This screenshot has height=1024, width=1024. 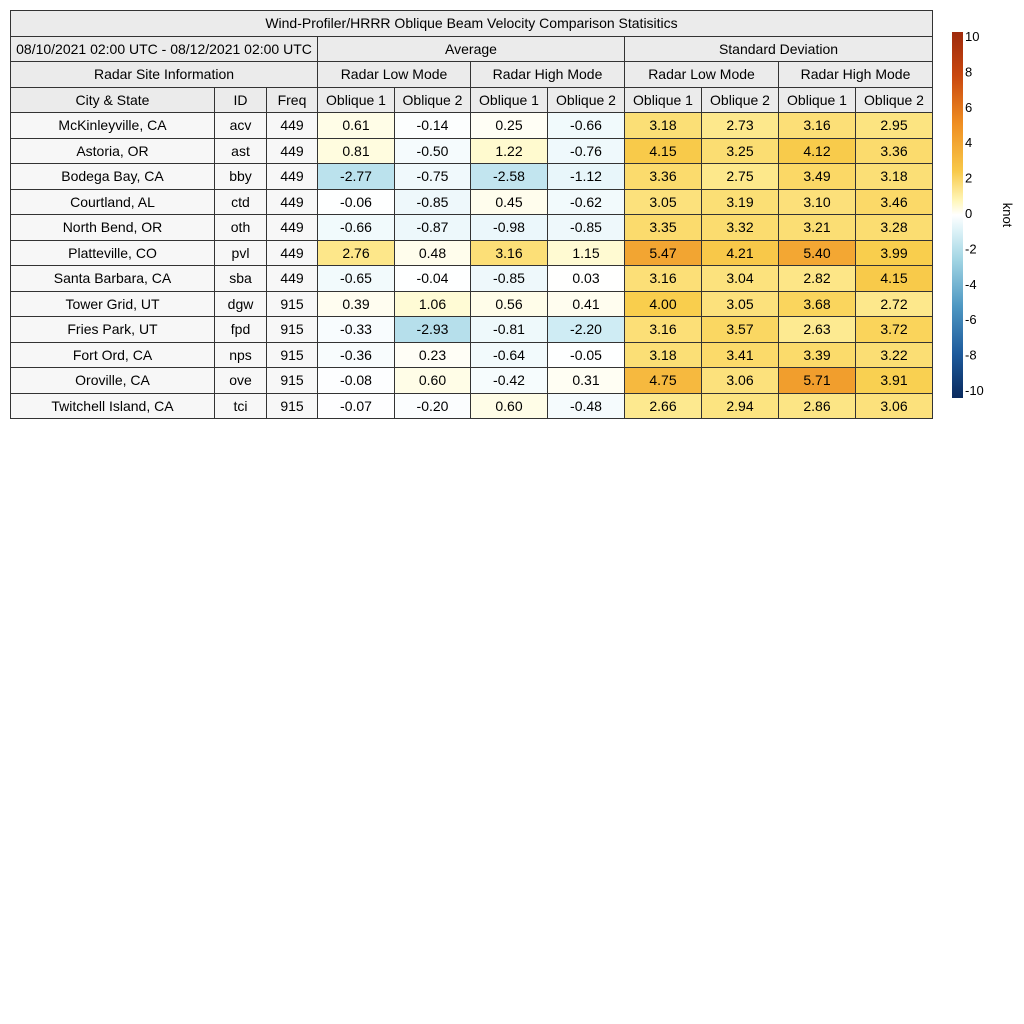 I want to click on value-cell: -2.93, so click(x=432, y=329).